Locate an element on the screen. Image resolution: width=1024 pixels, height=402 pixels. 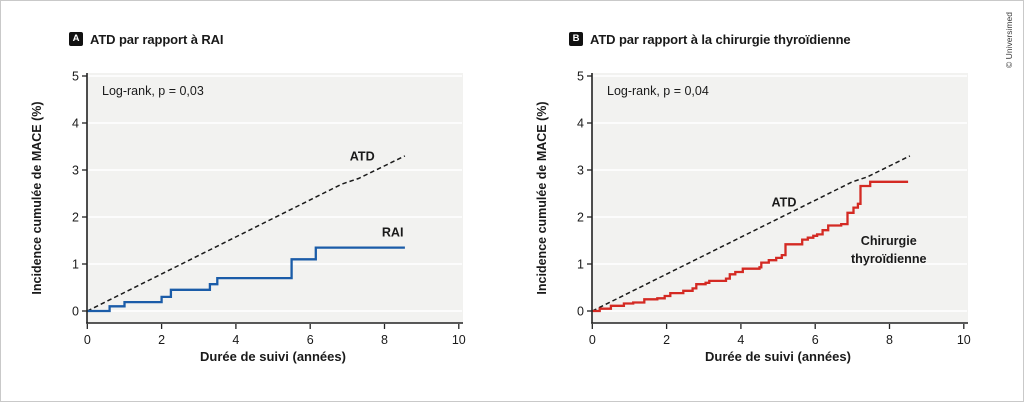
series-chirurgie-thyro-dienne is located at coordinates (750, 246).